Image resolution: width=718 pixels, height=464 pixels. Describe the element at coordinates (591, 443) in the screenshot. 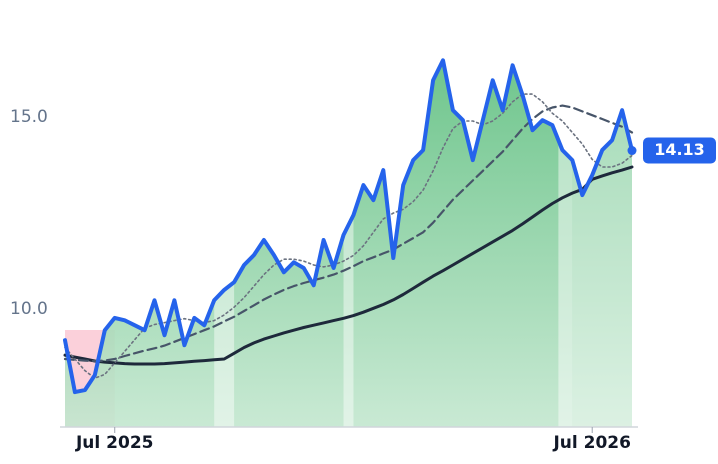

I see `x-tick-label: Jul 2026` at that location.